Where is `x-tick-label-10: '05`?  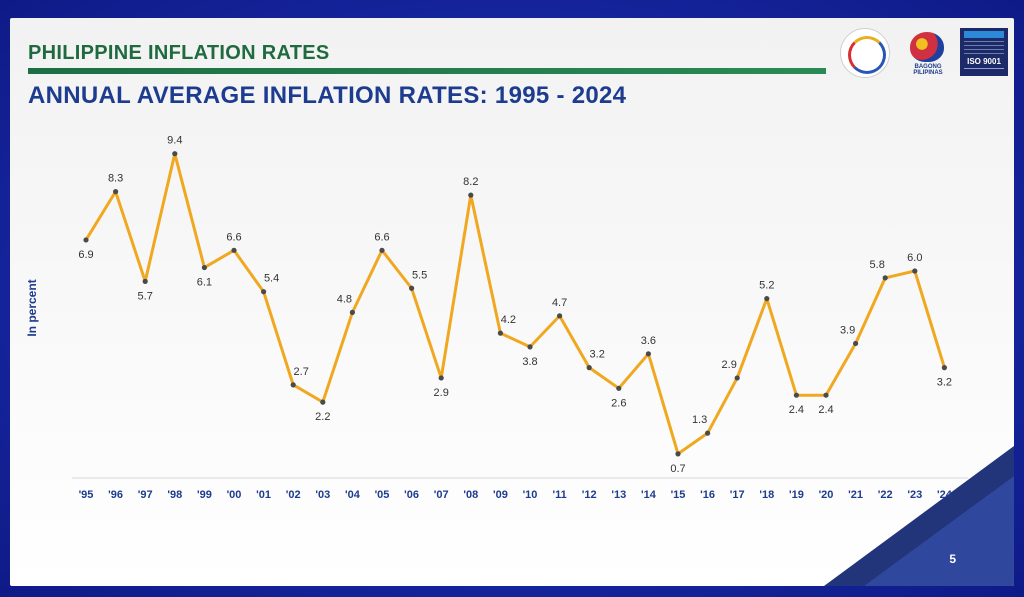 x-tick-label-10: '05 is located at coordinates (382, 495).